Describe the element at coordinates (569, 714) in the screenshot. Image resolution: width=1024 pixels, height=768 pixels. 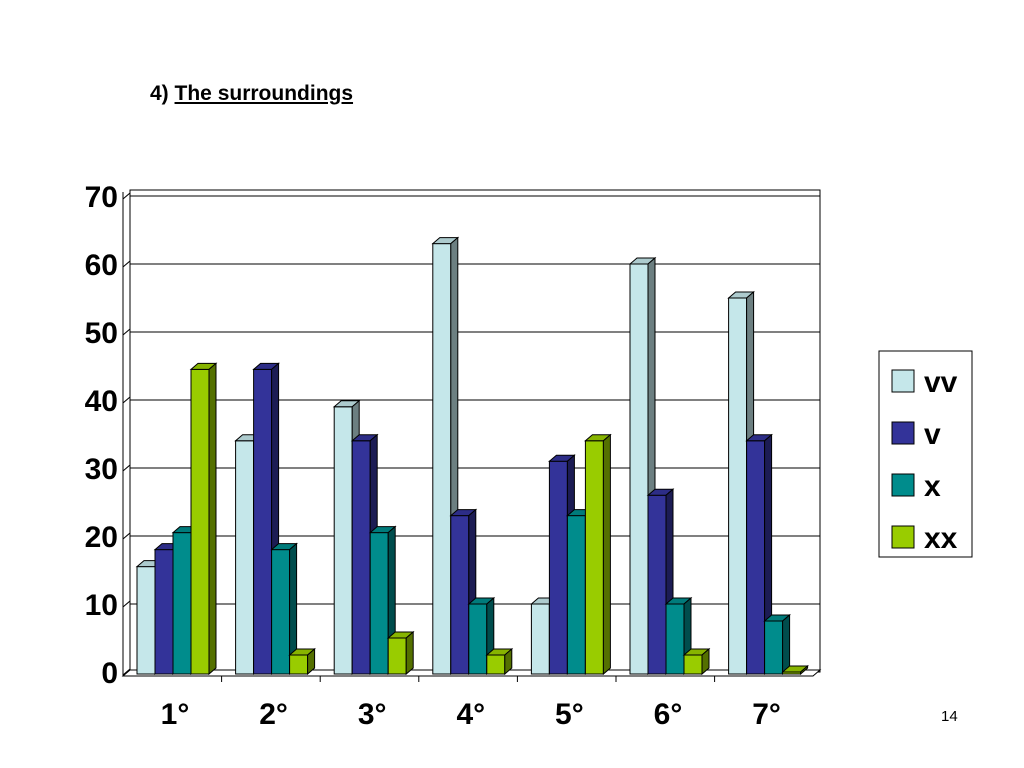
I see `x-tick-label: 5°` at that location.